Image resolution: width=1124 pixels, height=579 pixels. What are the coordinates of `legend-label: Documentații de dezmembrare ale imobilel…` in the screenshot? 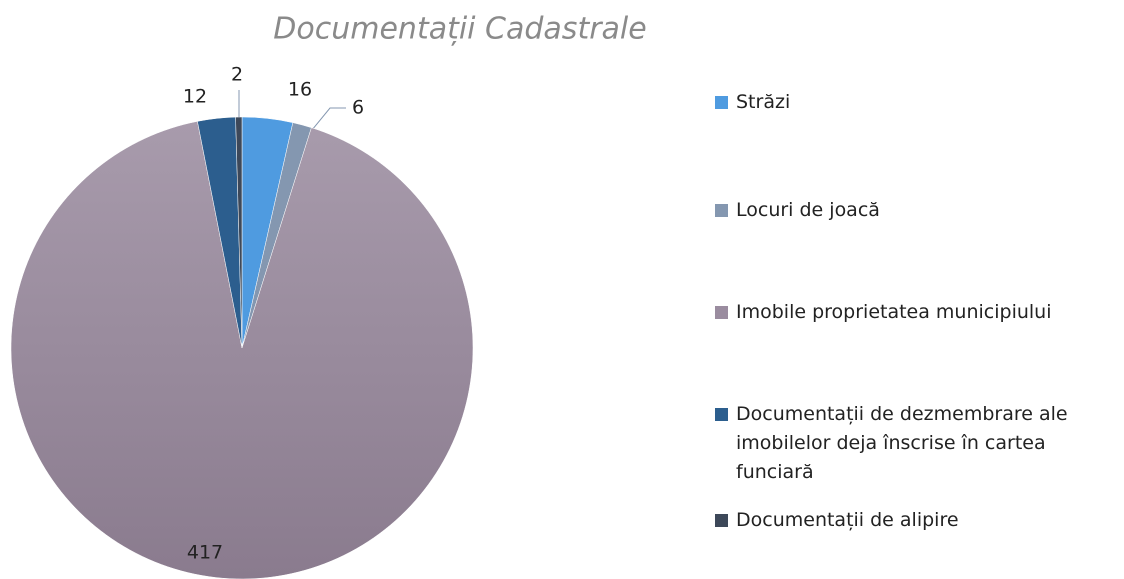 It's located at (902, 443).